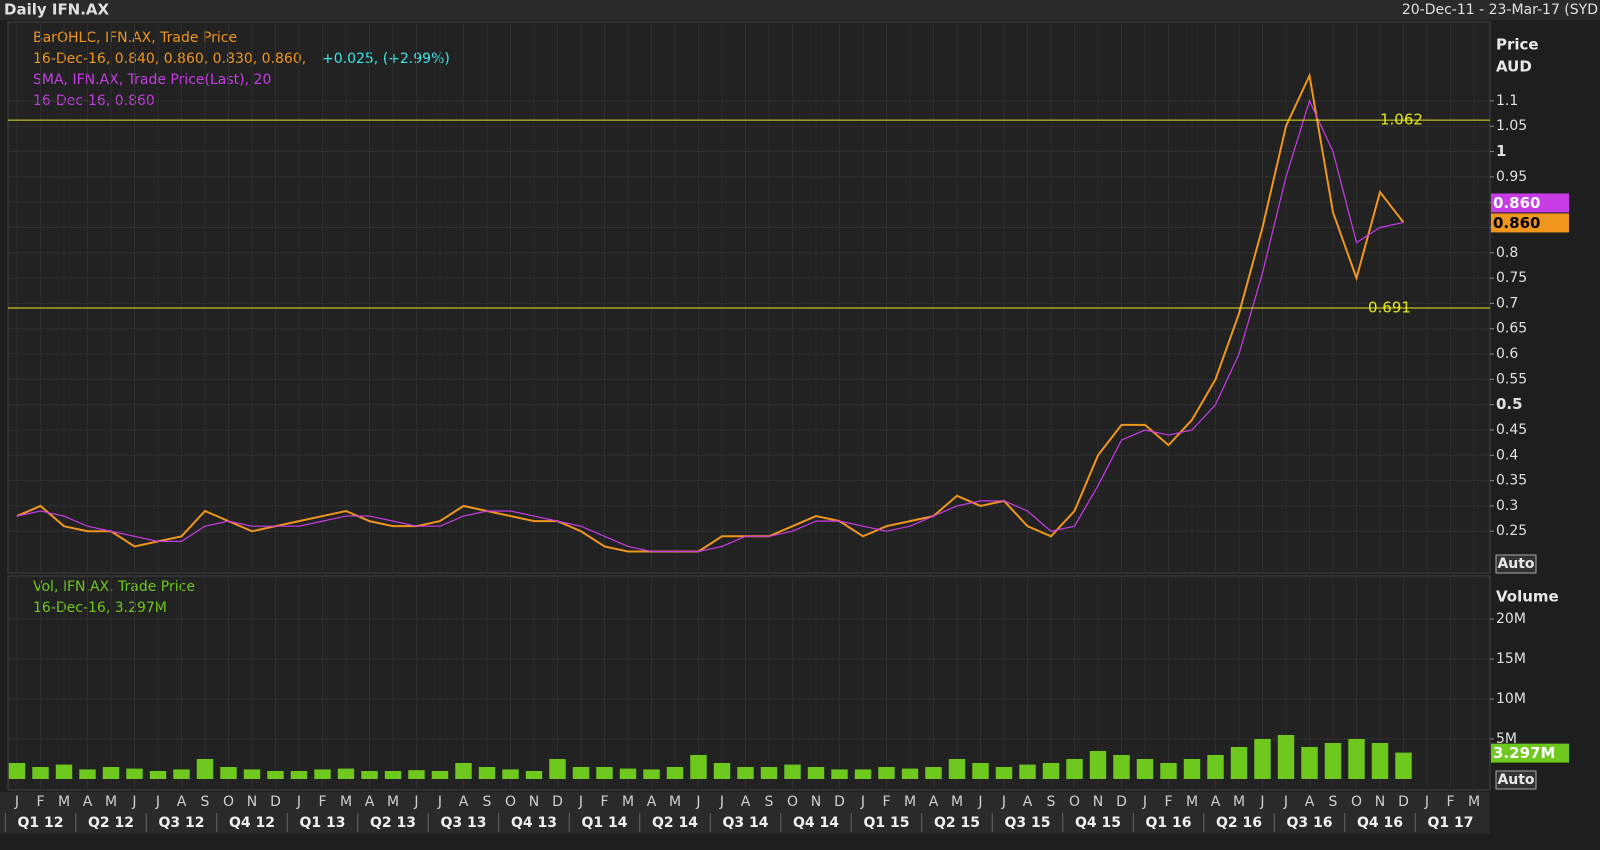  What do you see at coordinates (1511, 329) in the screenshot?
I see `y-tick-label: 0.65` at bounding box center [1511, 329].